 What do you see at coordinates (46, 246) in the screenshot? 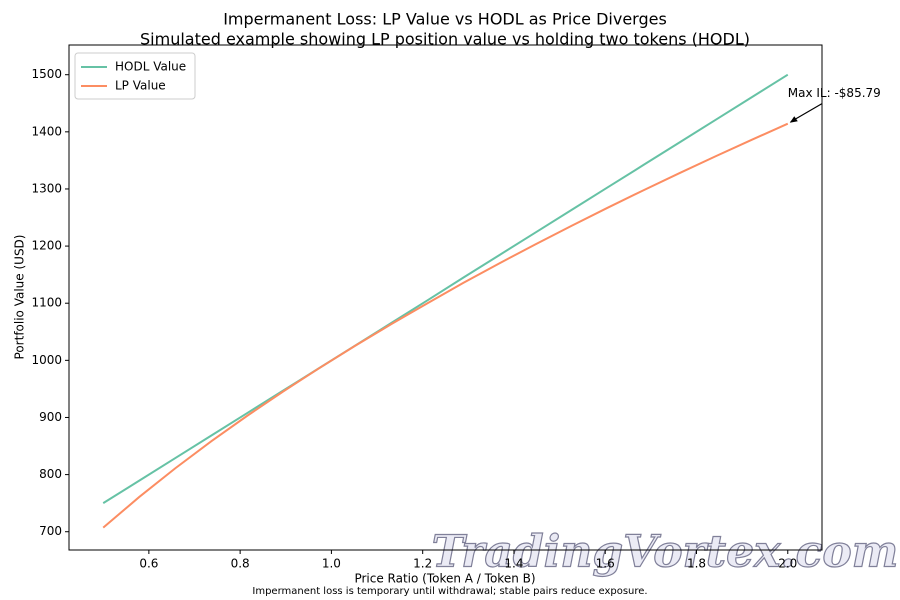
I see `y-tick-label: 1200` at bounding box center [46, 246].